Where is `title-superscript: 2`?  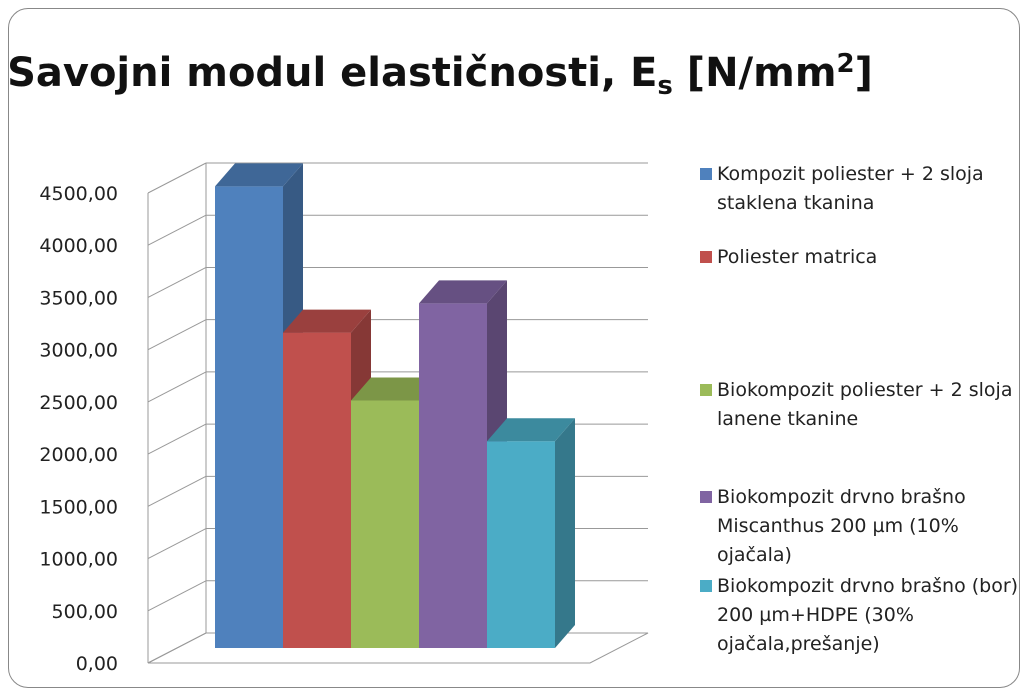 title-superscript: 2 is located at coordinates (846, 64).